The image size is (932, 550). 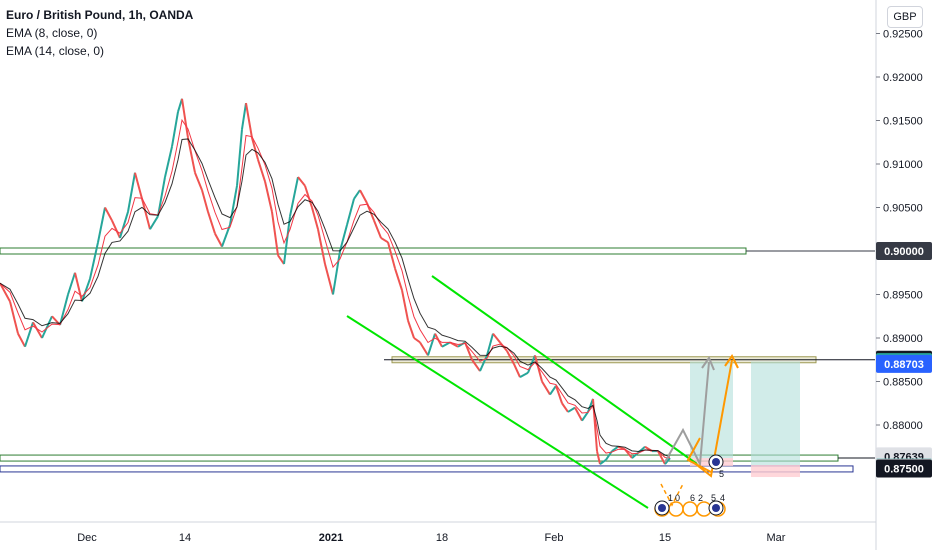 What do you see at coordinates (442, 538) in the screenshot?
I see `x-tick-label: 18` at bounding box center [442, 538].